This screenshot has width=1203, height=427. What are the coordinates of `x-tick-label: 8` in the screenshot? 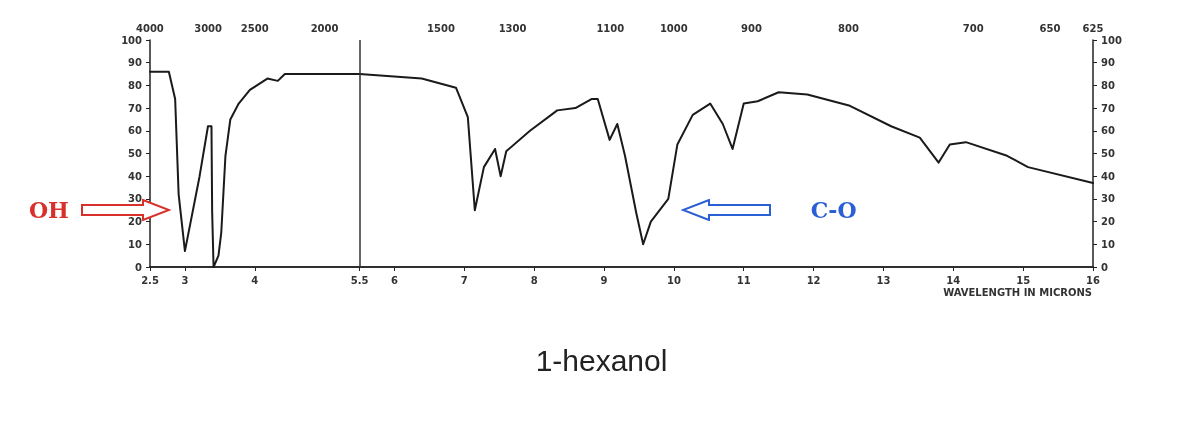 It's located at (534, 280).